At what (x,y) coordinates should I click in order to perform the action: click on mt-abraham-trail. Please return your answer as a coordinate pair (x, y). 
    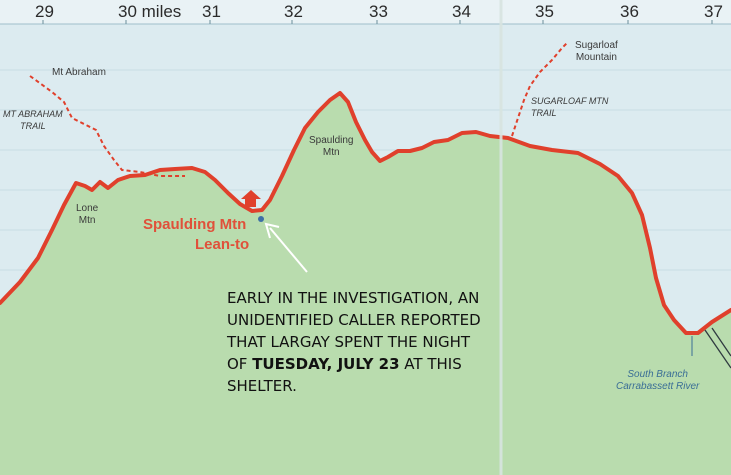
    Looking at the image, I should click on (107, 126).